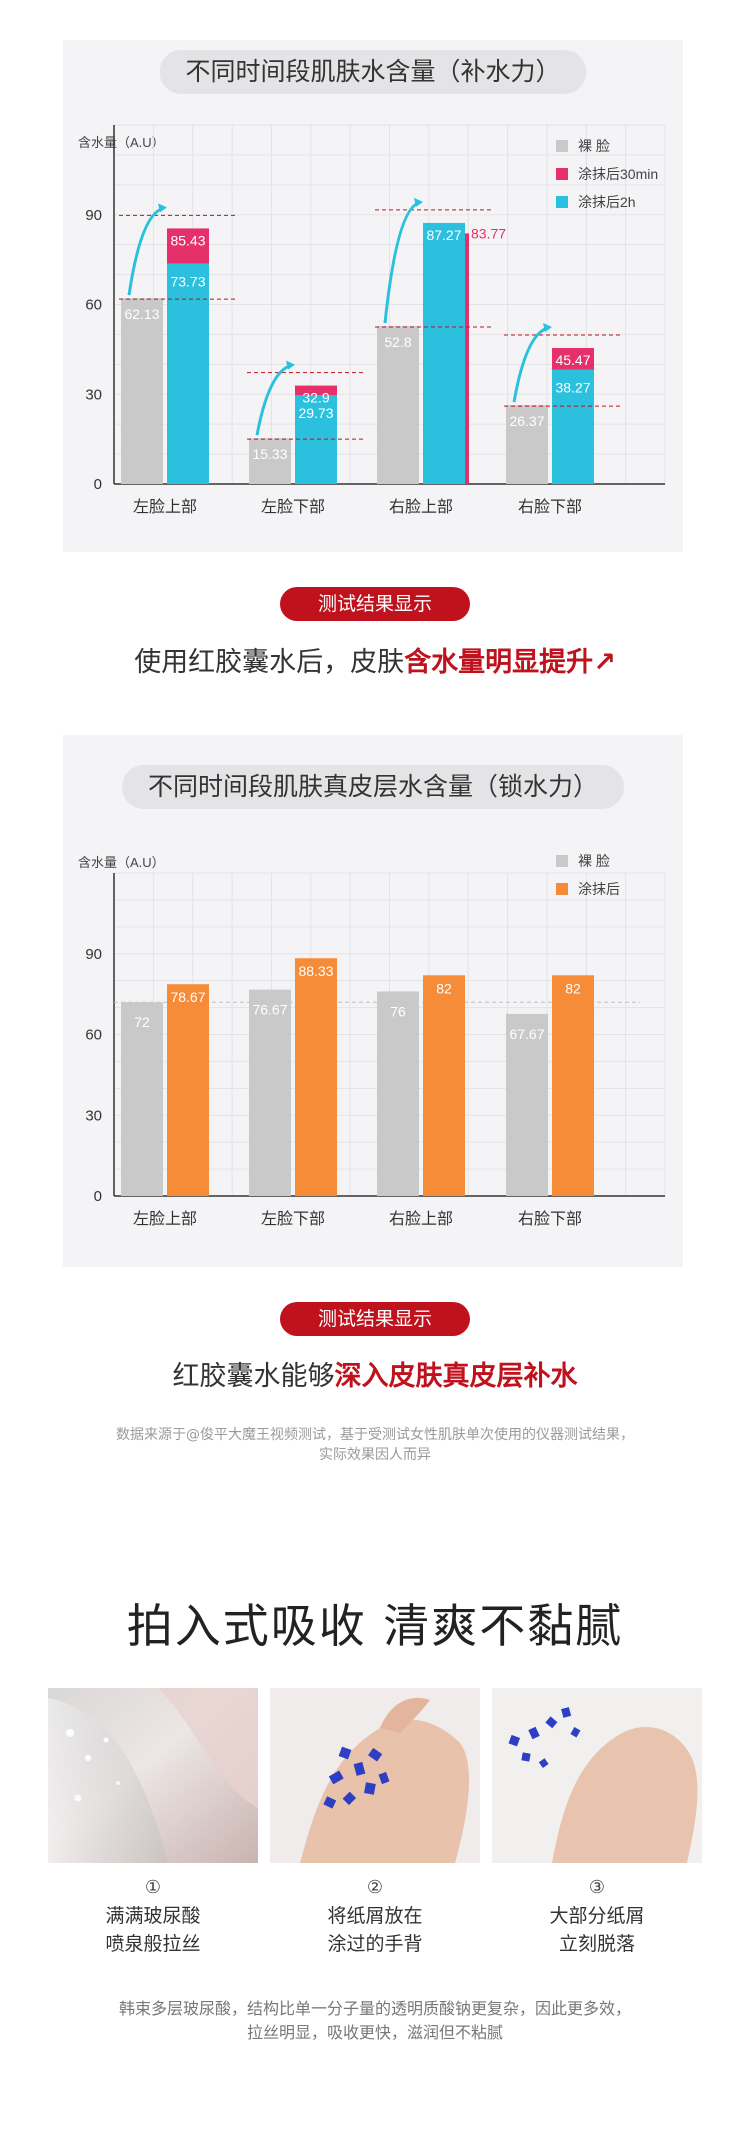 This screenshot has width=750, height=2136. What do you see at coordinates (597, 1775) in the screenshot?
I see `hand-paper-falling-photo` at bounding box center [597, 1775].